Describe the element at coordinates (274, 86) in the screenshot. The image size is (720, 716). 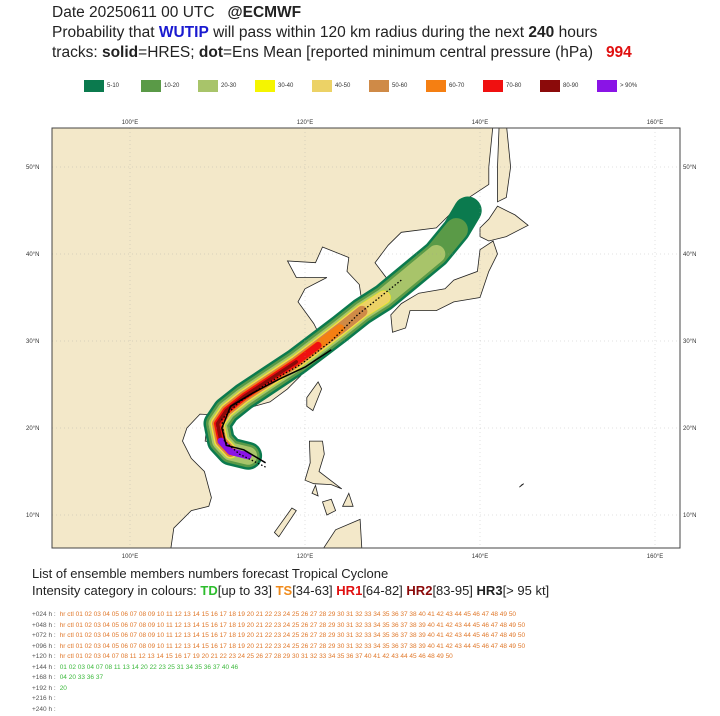
I see `legend-item: 30-40` at that location.